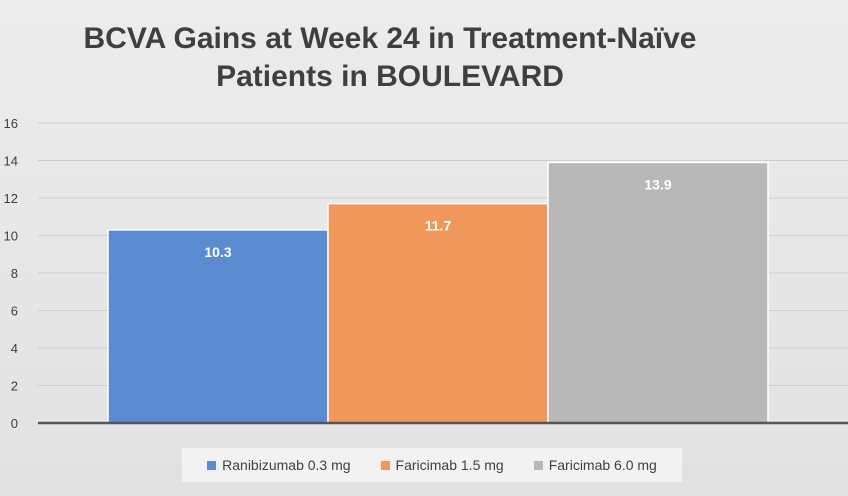 This screenshot has height=496, width=848. I want to click on legend-item-ranibizumab: Ranibizumab 0.3 mg, so click(279, 465).